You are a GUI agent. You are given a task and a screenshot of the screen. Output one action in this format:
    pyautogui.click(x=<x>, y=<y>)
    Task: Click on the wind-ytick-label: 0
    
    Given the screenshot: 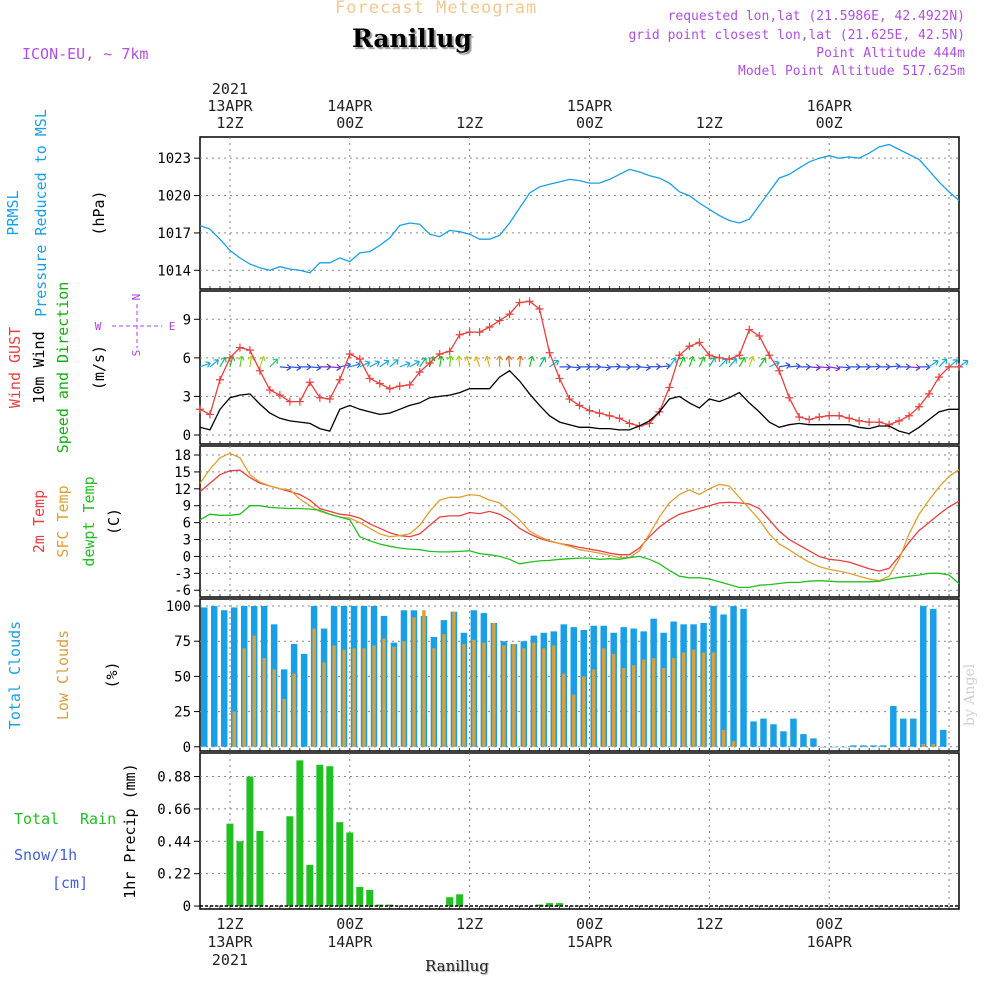 What is the action you would take?
    pyautogui.click(x=187, y=436)
    